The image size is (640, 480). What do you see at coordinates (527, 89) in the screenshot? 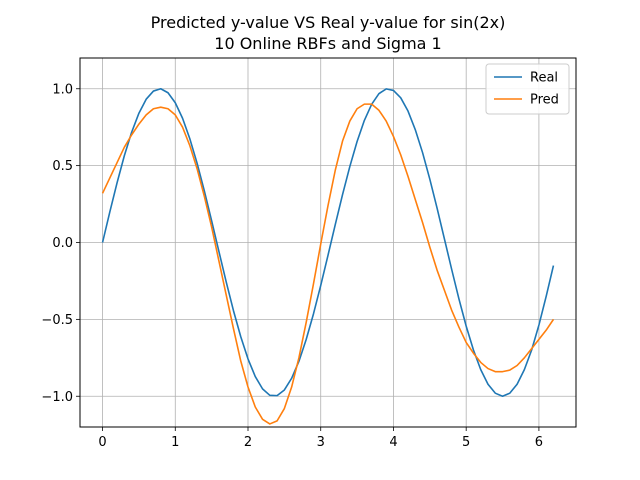
I see `legend: Real Pred` at bounding box center [527, 89].